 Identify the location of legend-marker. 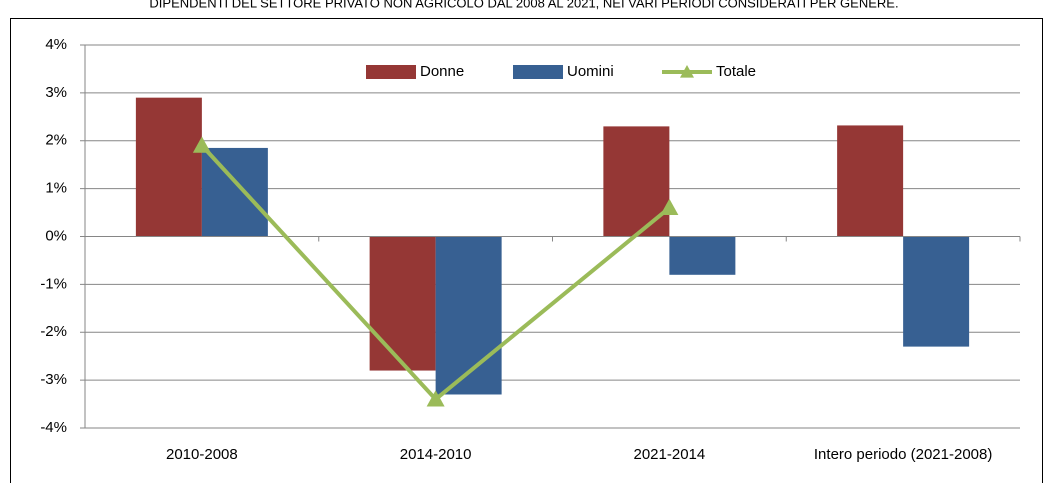
(687, 71).